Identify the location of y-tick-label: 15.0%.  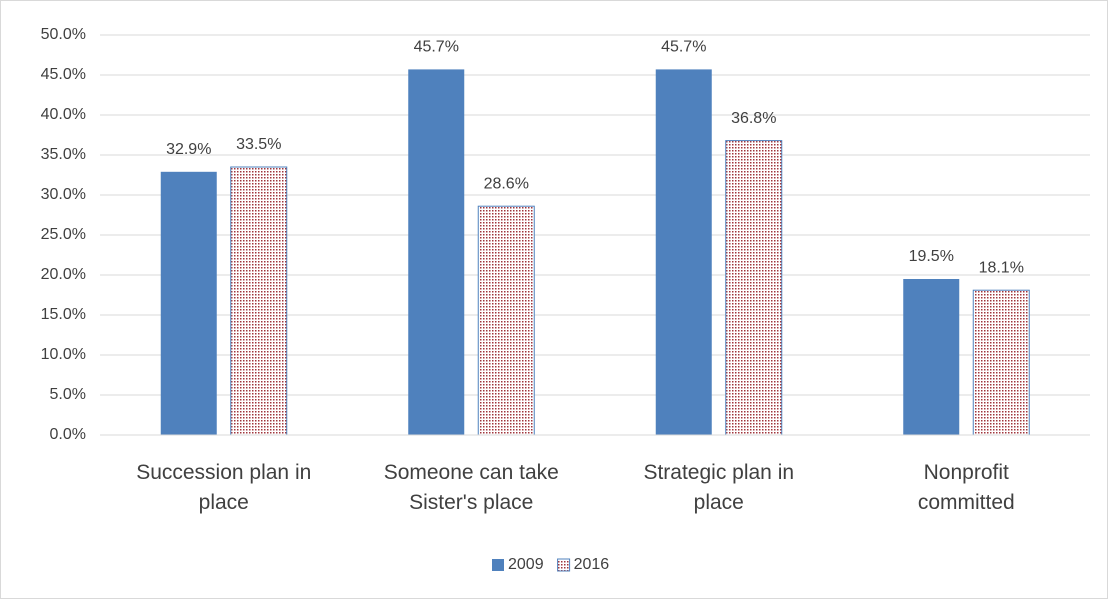
(63, 314).